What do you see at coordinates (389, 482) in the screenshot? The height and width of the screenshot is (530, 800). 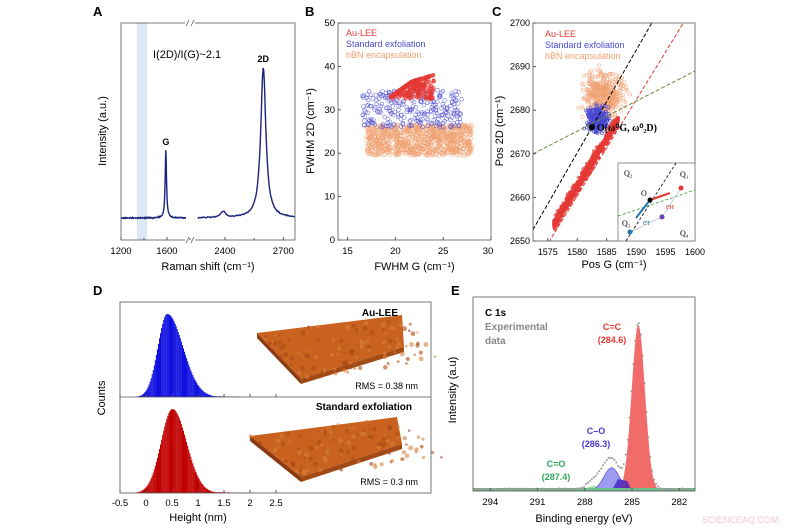 I see `rms-label: RMS = 0.3 nm` at bounding box center [389, 482].